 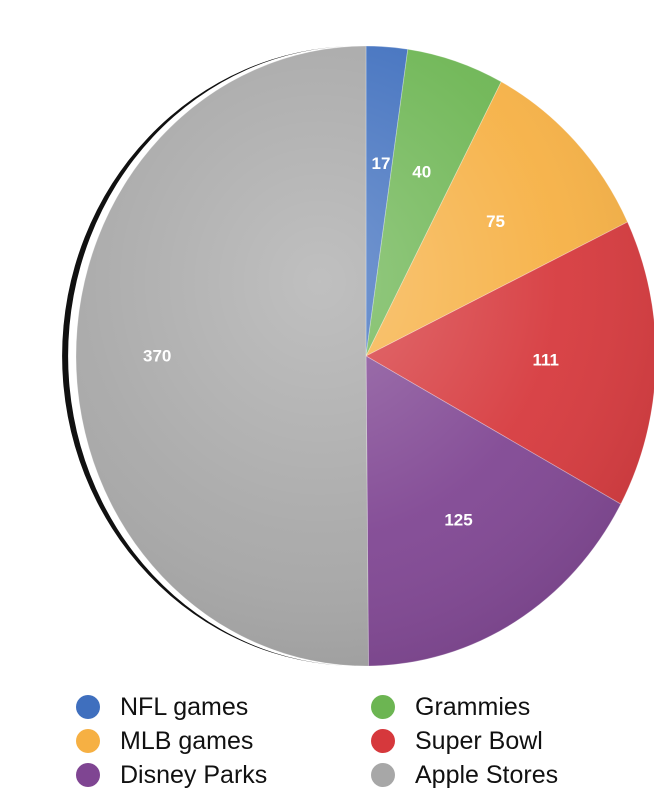 I want to click on legend-item-mlb-games: MLB games, so click(x=223, y=741).